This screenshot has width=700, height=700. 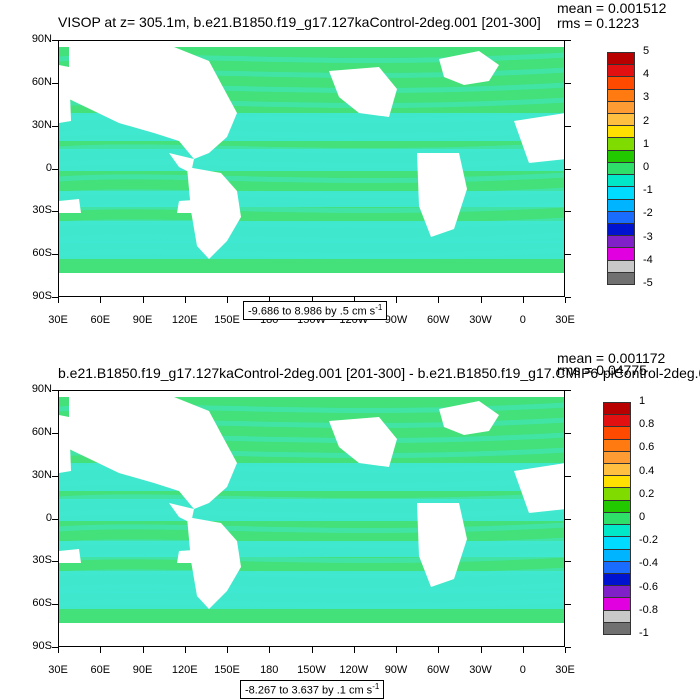 I want to click on polar-mask-south, so click(x=311, y=634).